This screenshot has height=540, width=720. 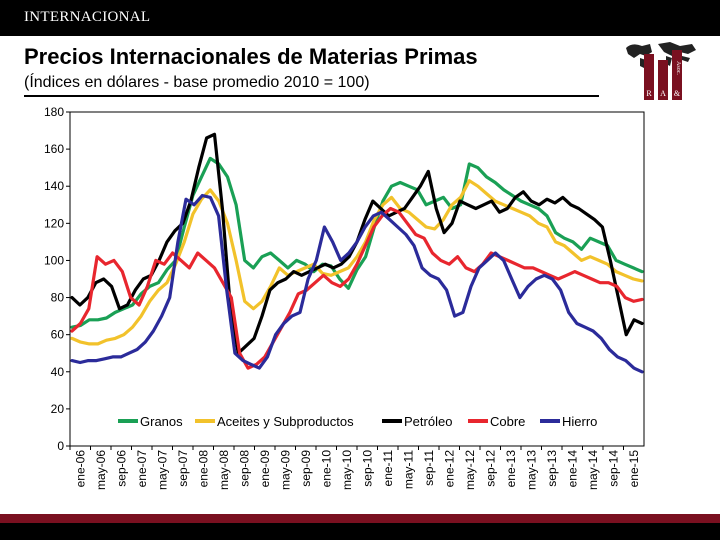 What do you see at coordinates (58, 372) in the screenshot?
I see `y-tick-label: 40` at bounding box center [58, 372].